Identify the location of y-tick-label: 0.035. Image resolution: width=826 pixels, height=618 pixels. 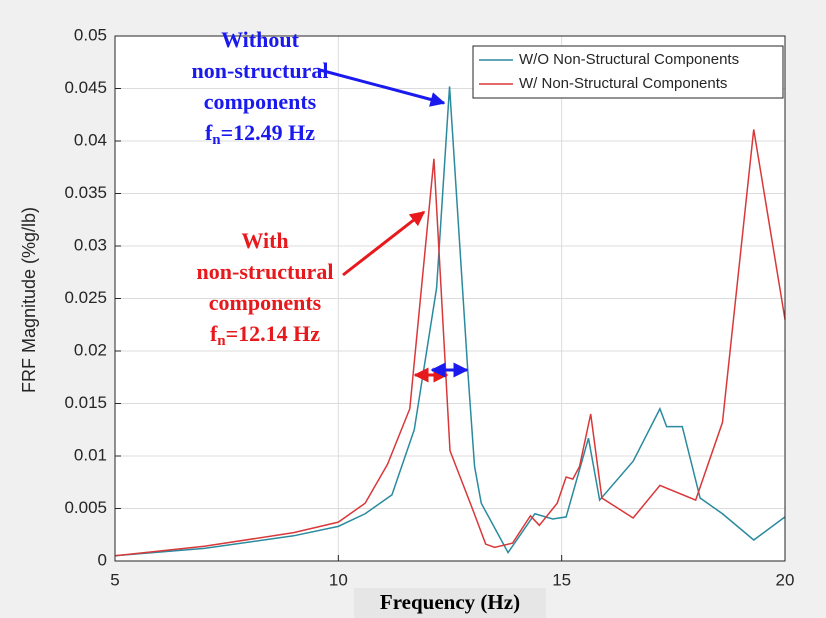
(85, 192).